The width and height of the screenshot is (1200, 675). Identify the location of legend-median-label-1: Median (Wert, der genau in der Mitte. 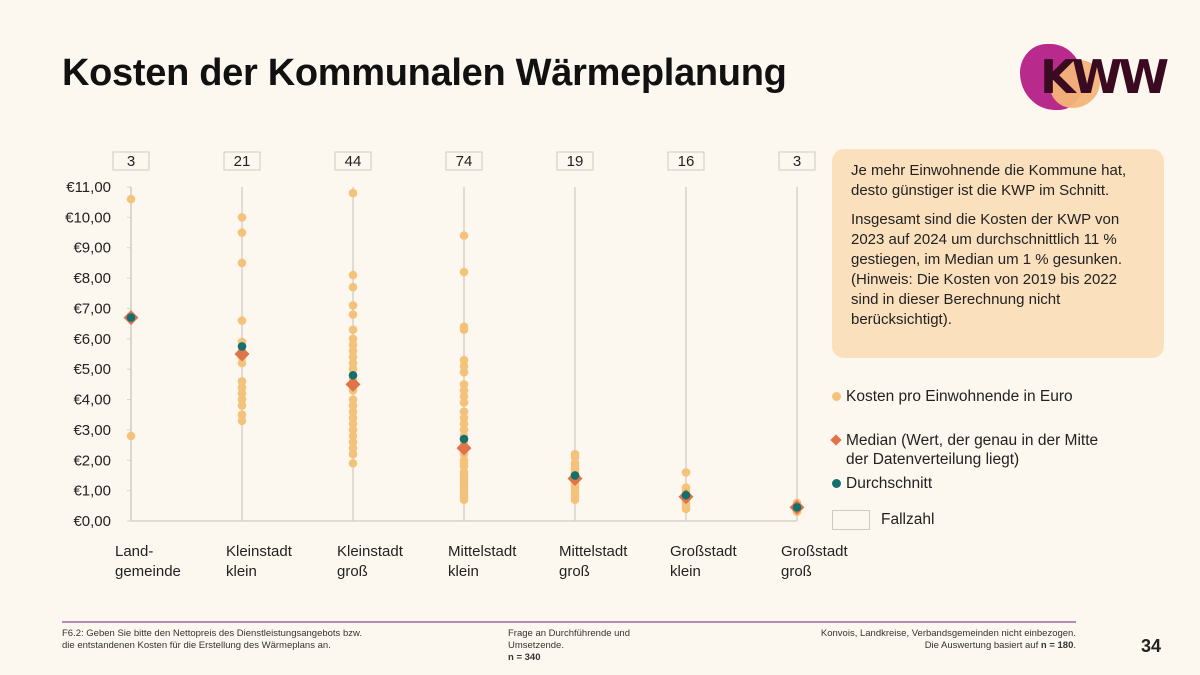
(972, 440).